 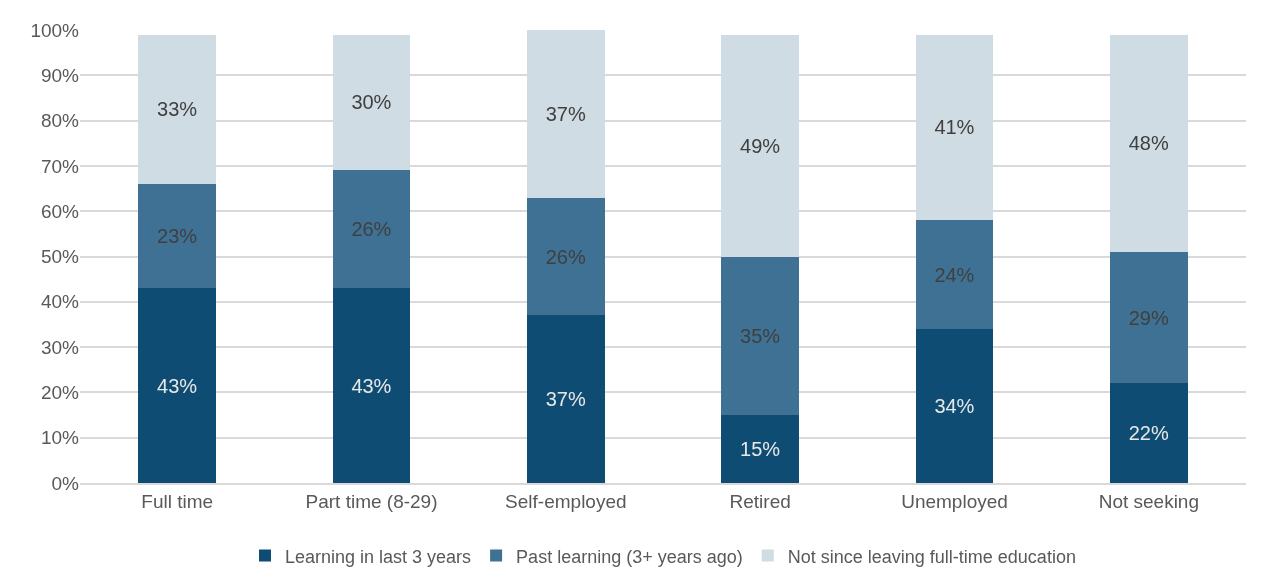 I want to click on data-label: 15%, so click(x=760, y=449).